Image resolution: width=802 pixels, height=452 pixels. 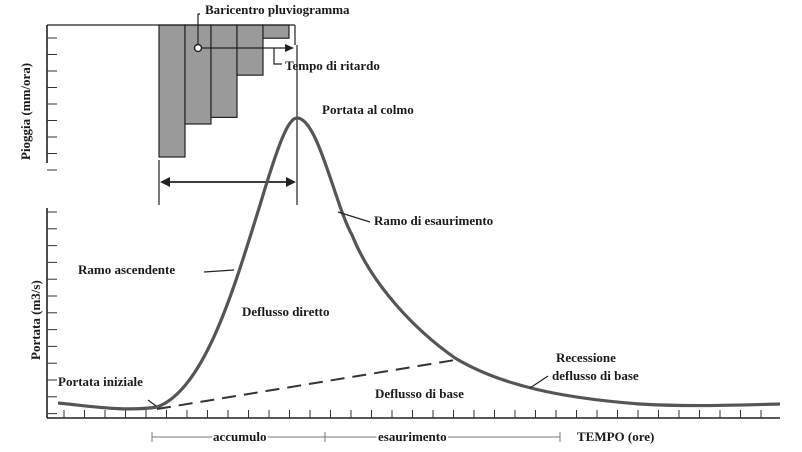 What do you see at coordinates (368, 109) in the screenshot?
I see `peak-label: Portata al colmo` at bounding box center [368, 109].